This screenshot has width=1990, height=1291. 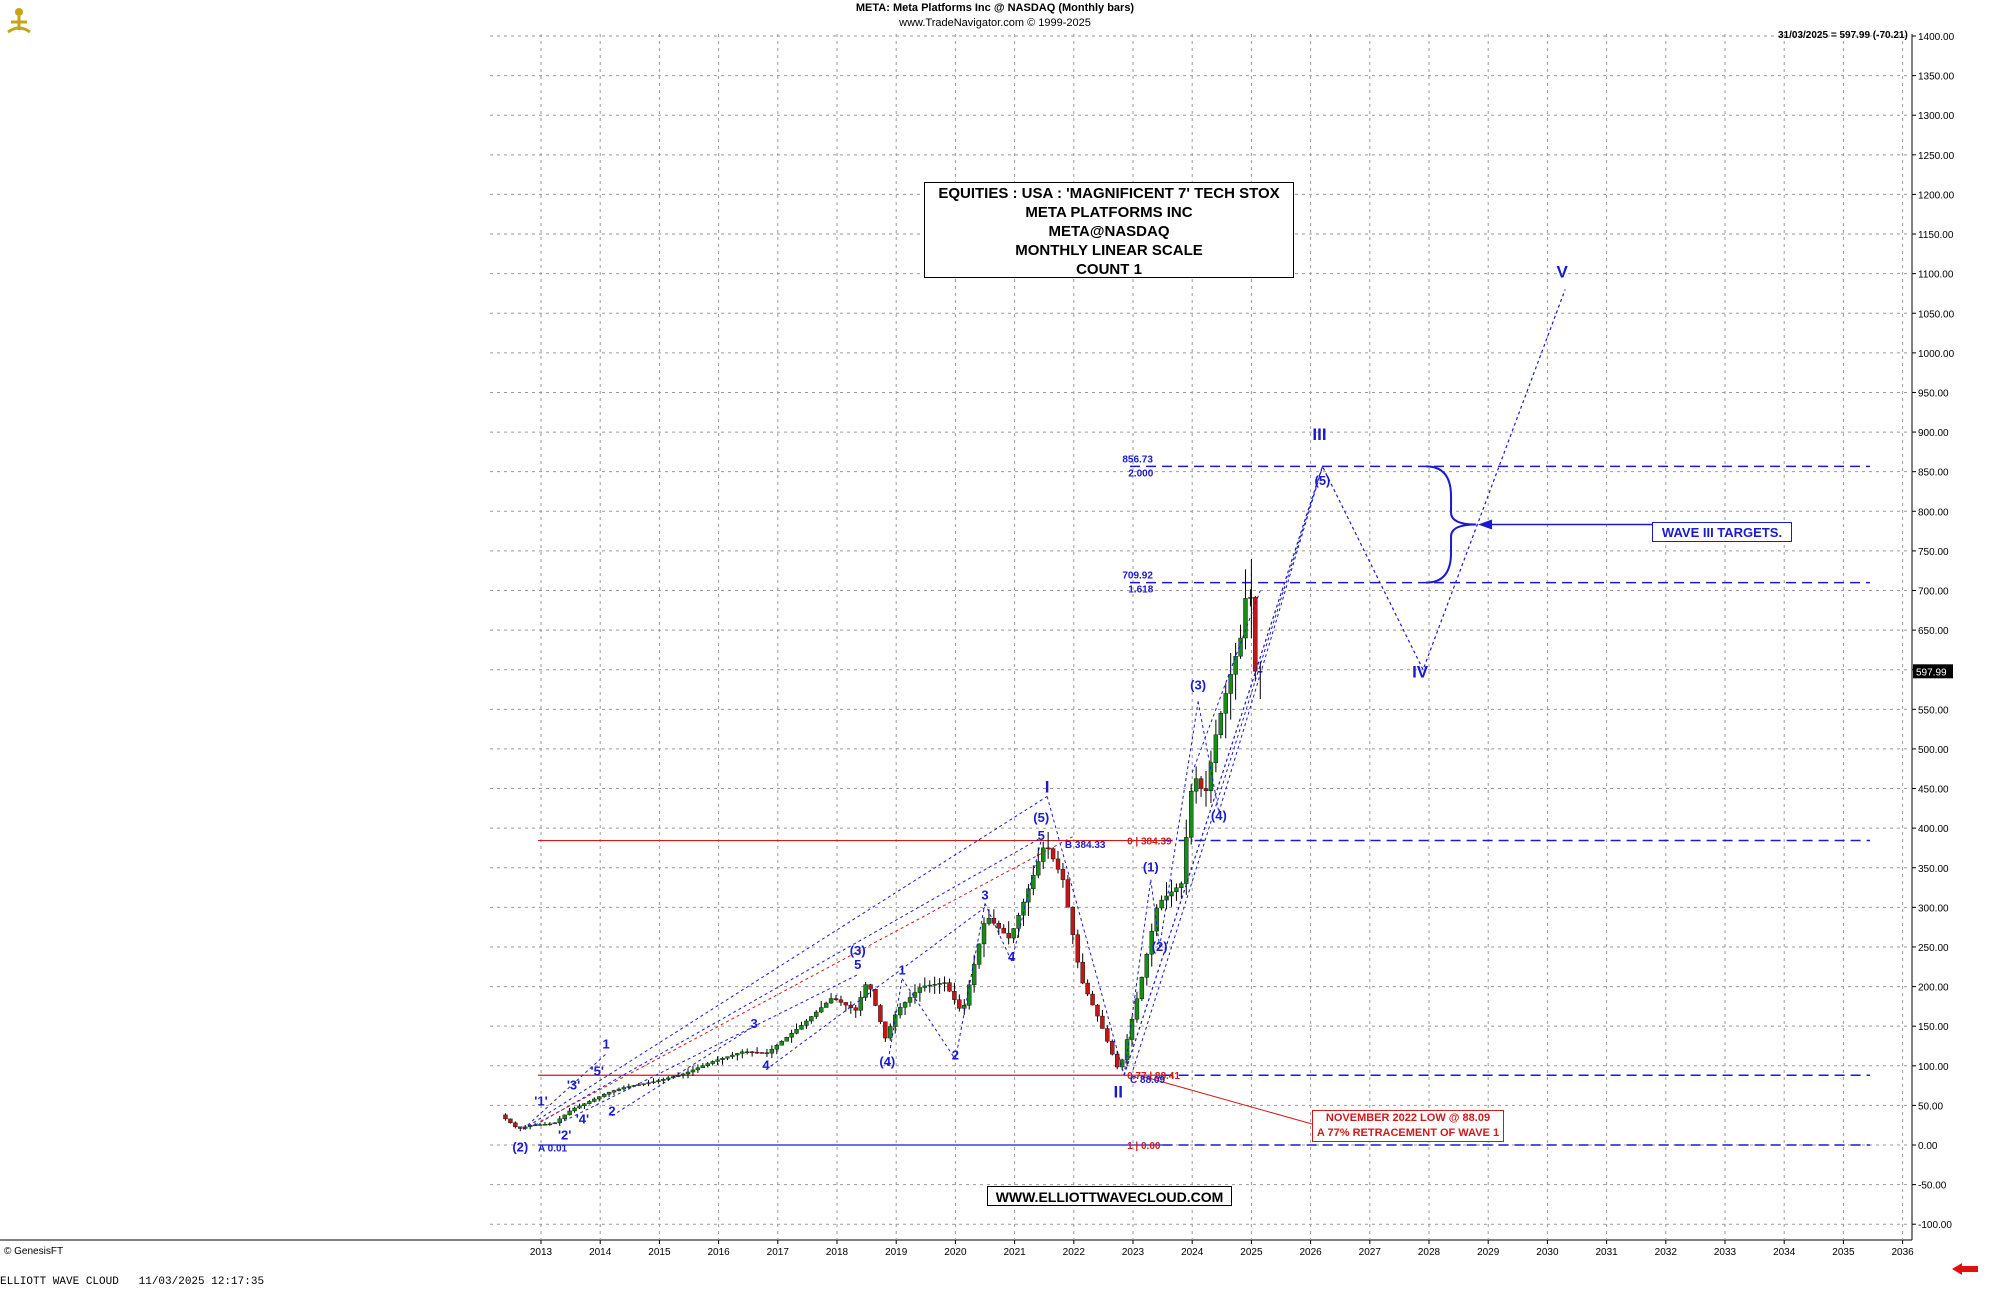 I want to click on point-label: A 0.01, so click(x=553, y=1148).